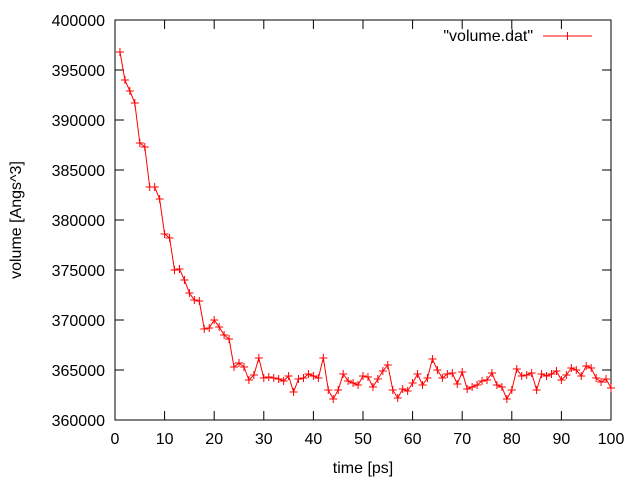 Image resolution: width=640 pixels, height=480 pixels. Describe the element at coordinates (78, 121) in the screenshot. I see `y-tick-label: 390000` at that location.